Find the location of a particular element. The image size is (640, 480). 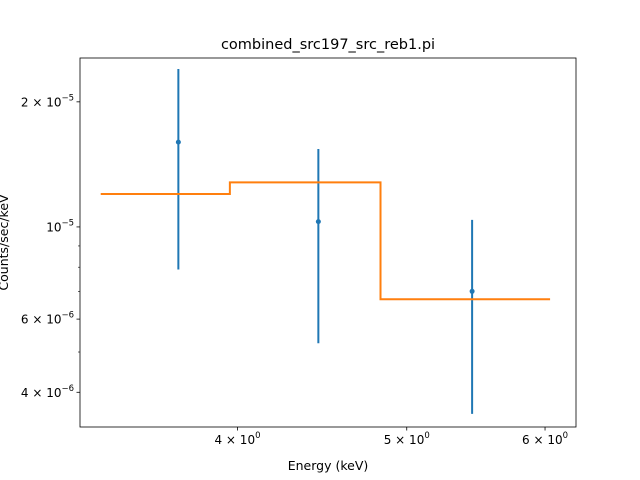

x-tick-label: 4 × 100 is located at coordinates (237, 439).